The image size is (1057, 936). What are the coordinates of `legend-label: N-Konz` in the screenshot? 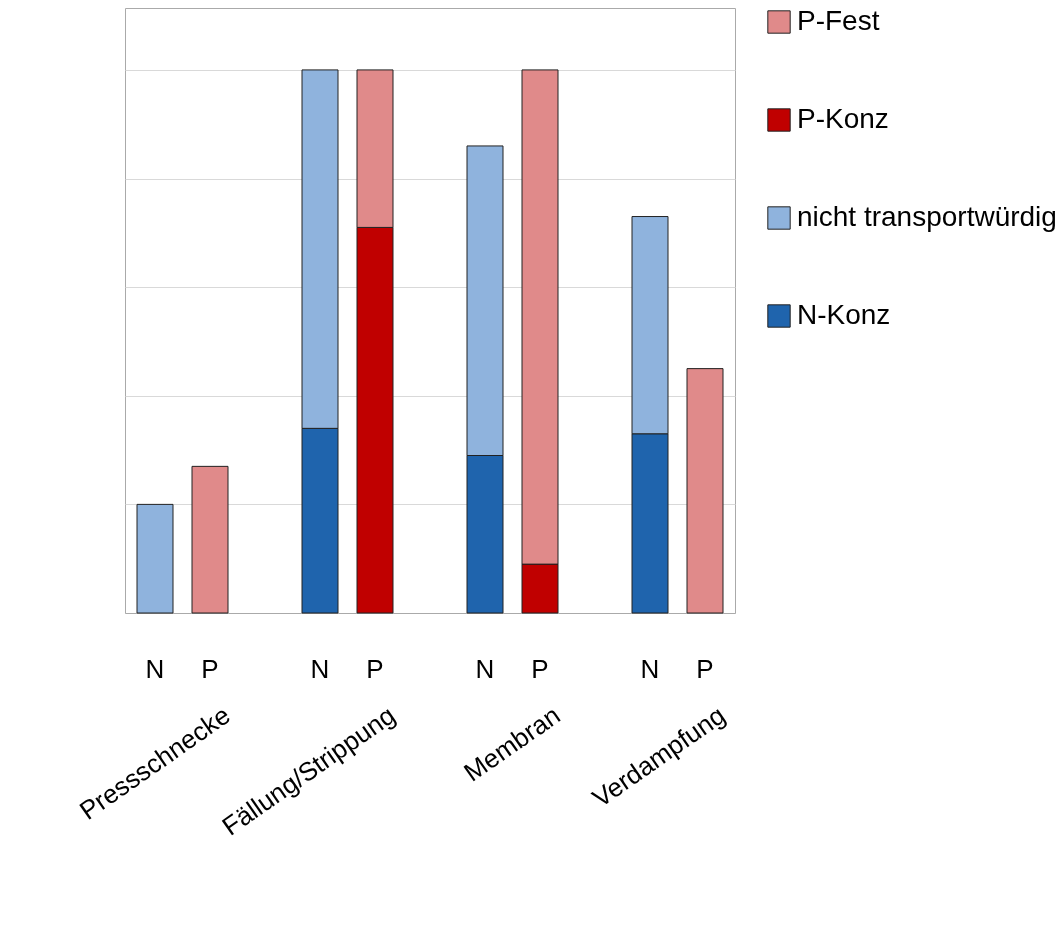 It's located at (844, 314).